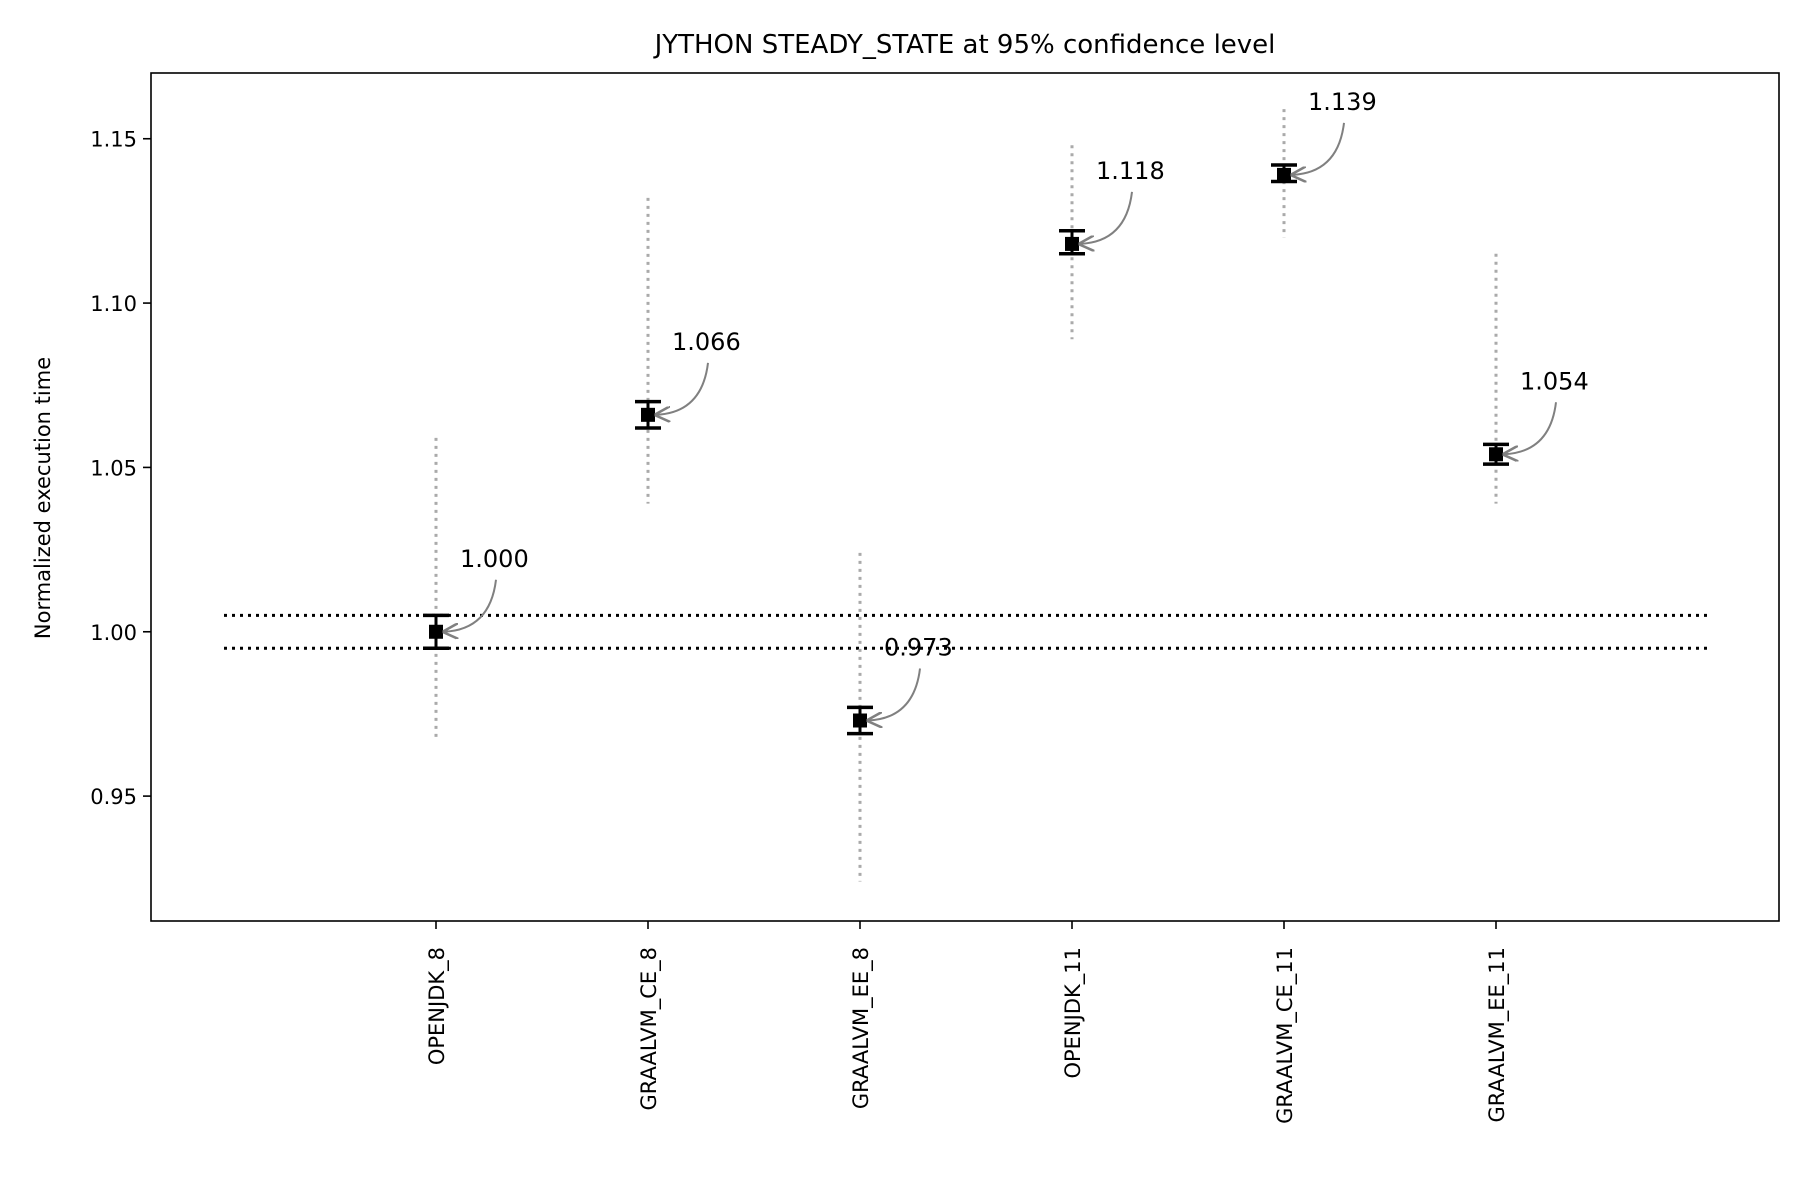 The height and width of the screenshot is (1204, 1800). What do you see at coordinates (1073, 1013) in the screenshot?
I see `x-tick-label: OPENJDK_11` at bounding box center [1073, 1013].